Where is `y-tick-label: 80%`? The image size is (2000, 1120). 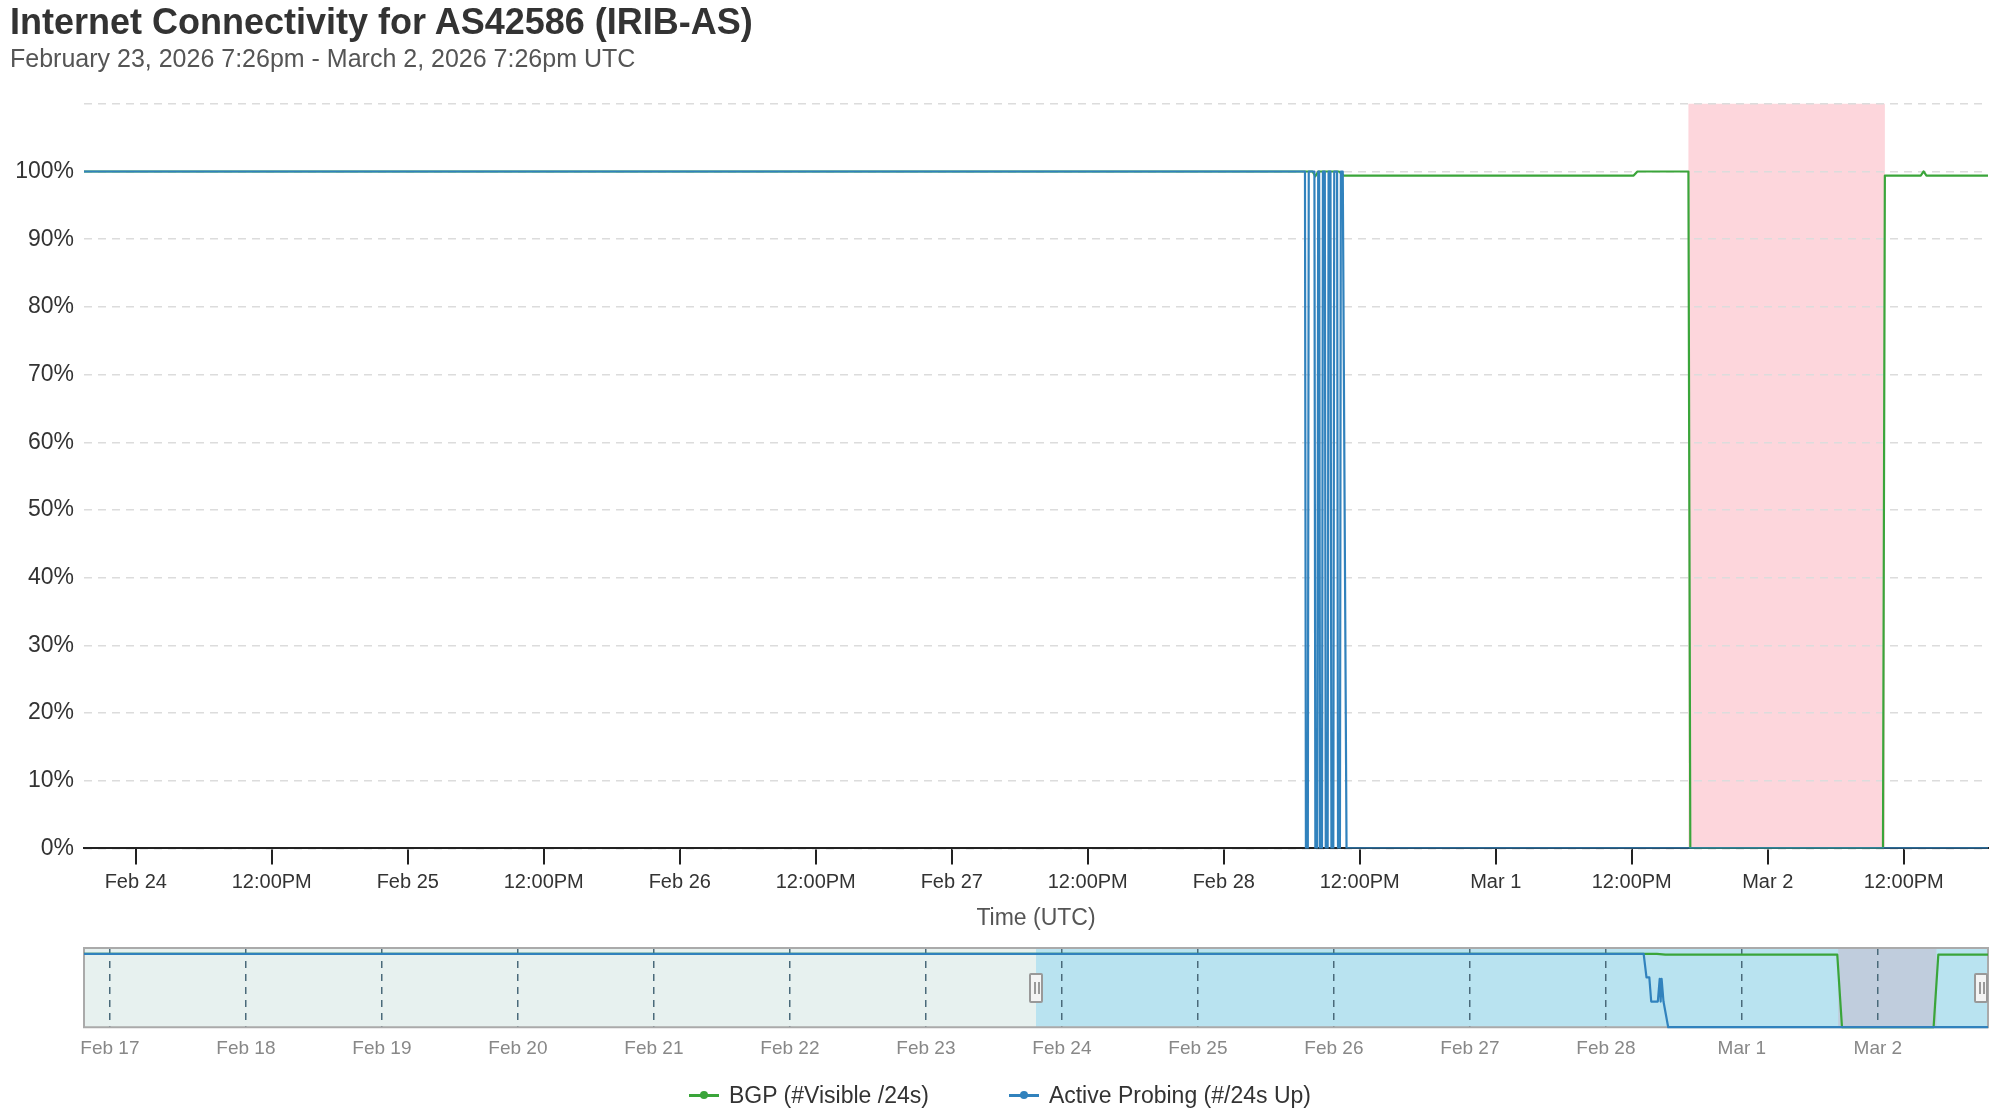
y-tick-label: 80% is located at coordinates (50, 305).